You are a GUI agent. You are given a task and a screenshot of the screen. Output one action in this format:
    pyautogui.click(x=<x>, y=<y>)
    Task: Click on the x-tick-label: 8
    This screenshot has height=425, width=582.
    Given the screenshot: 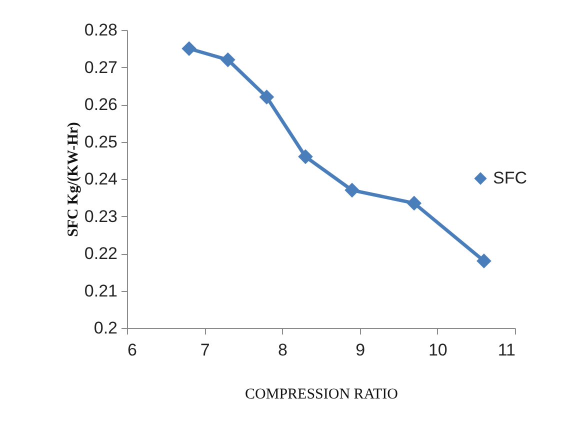 What is the action you would take?
    pyautogui.click(x=283, y=350)
    